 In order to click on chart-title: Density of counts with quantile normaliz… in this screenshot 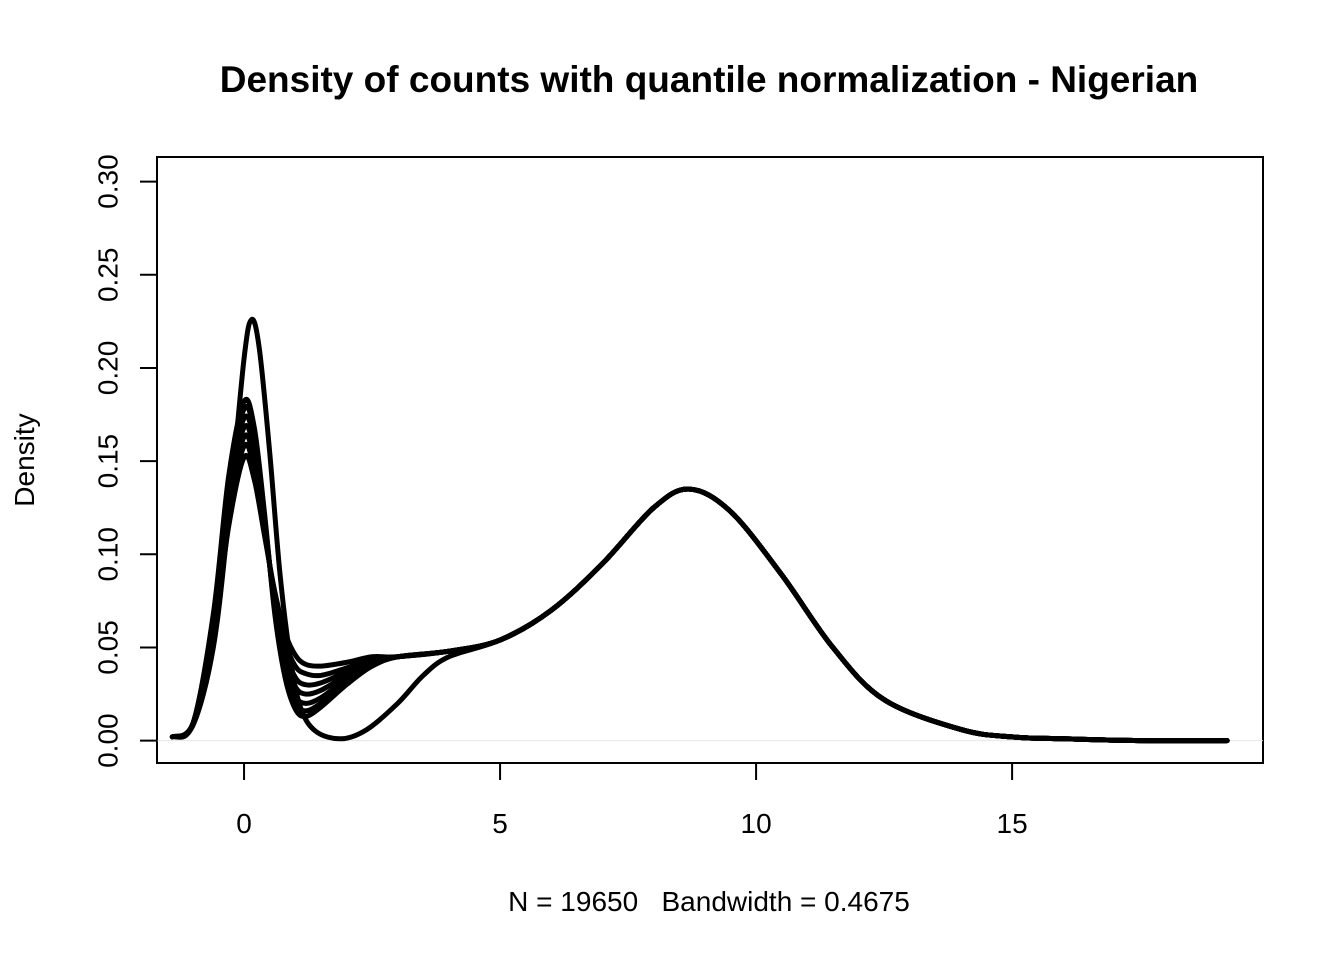, I will do `click(709, 79)`.